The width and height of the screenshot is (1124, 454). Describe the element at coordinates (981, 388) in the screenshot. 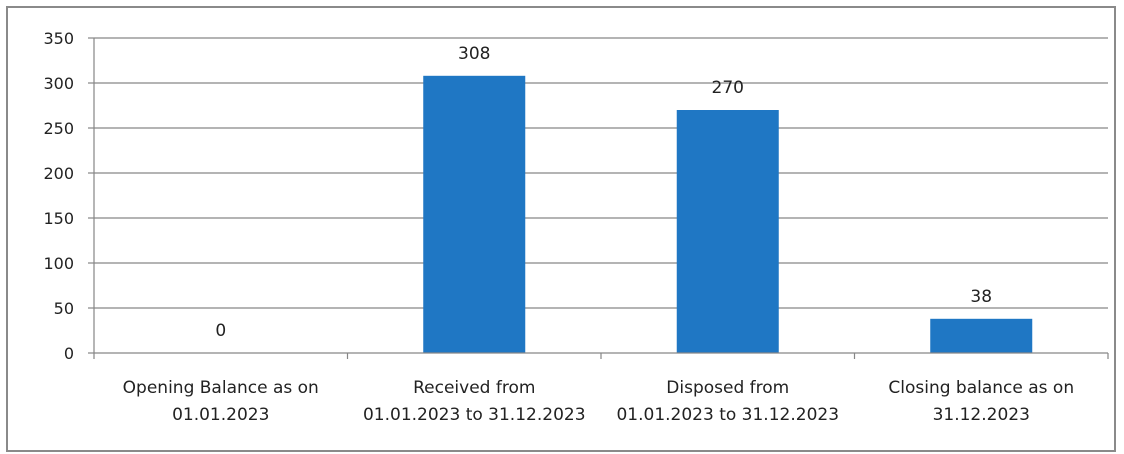

I see `category-label: Closing balance as on` at that location.